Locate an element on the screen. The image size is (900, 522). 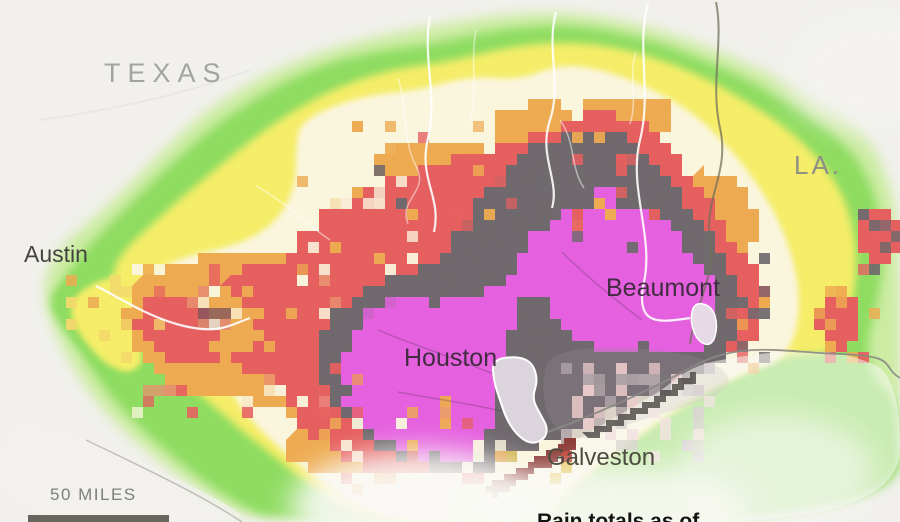
cut-off-caption: Rain totals as of is located at coordinates (618, 516).